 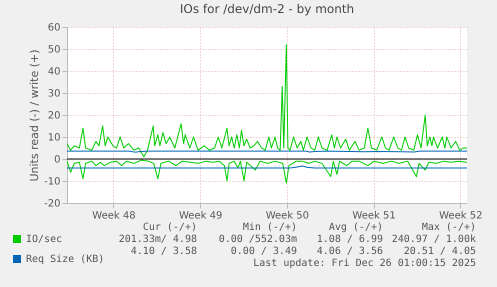 I want to click on text: Last update: Fri Dec 26 01:00:15 2025, so click(x=364, y=263).